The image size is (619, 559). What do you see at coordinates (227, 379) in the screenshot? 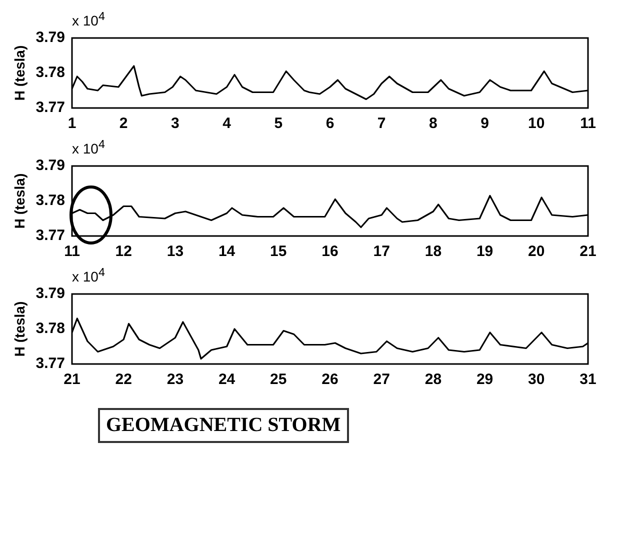
I see `x-tick-label: 24` at bounding box center [227, 379].